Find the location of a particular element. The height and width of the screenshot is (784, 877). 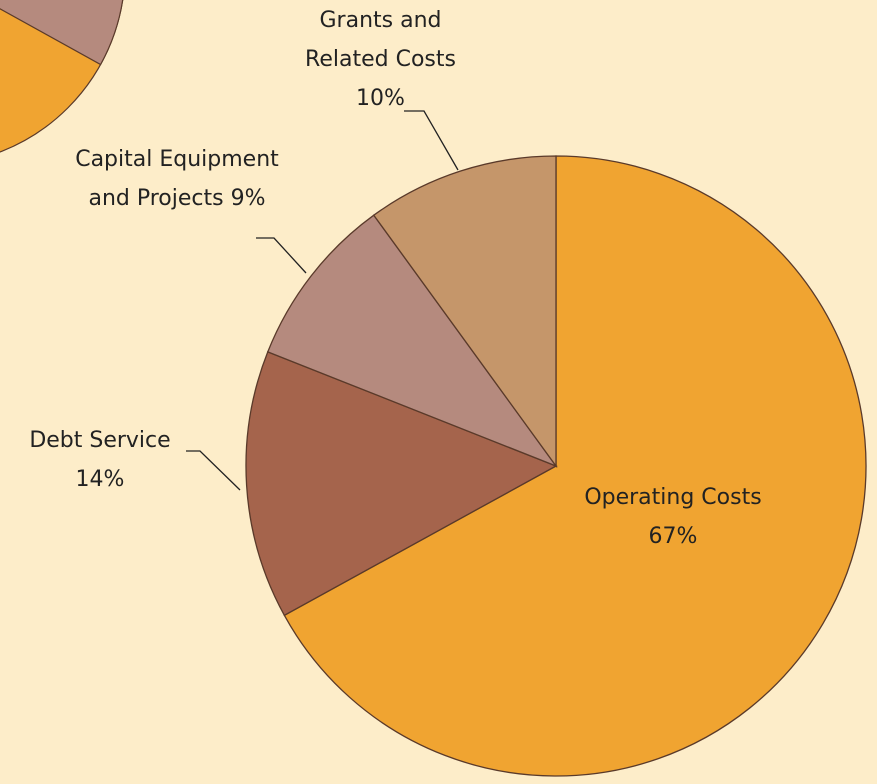

slice-value: 10% is located at coordinates (380, 98).